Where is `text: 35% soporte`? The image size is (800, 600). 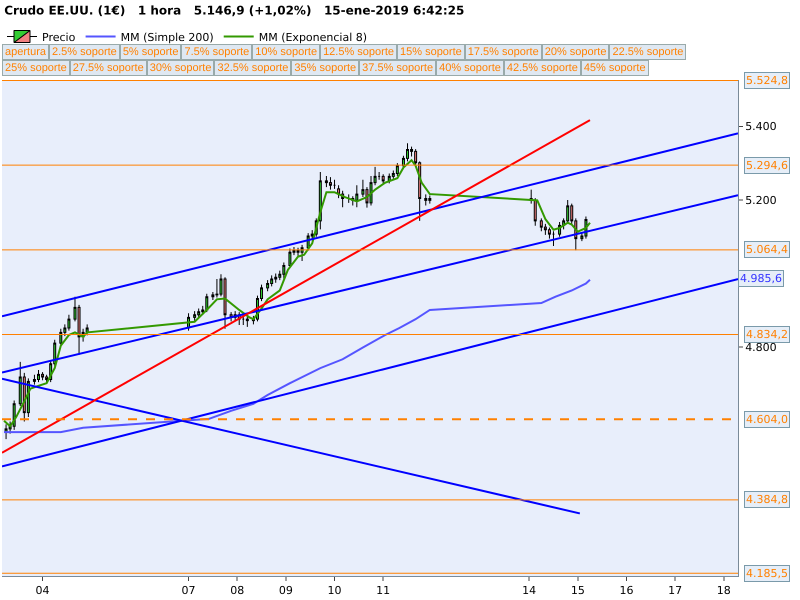 text: 35% soporte is located at coordinates (325, 68).